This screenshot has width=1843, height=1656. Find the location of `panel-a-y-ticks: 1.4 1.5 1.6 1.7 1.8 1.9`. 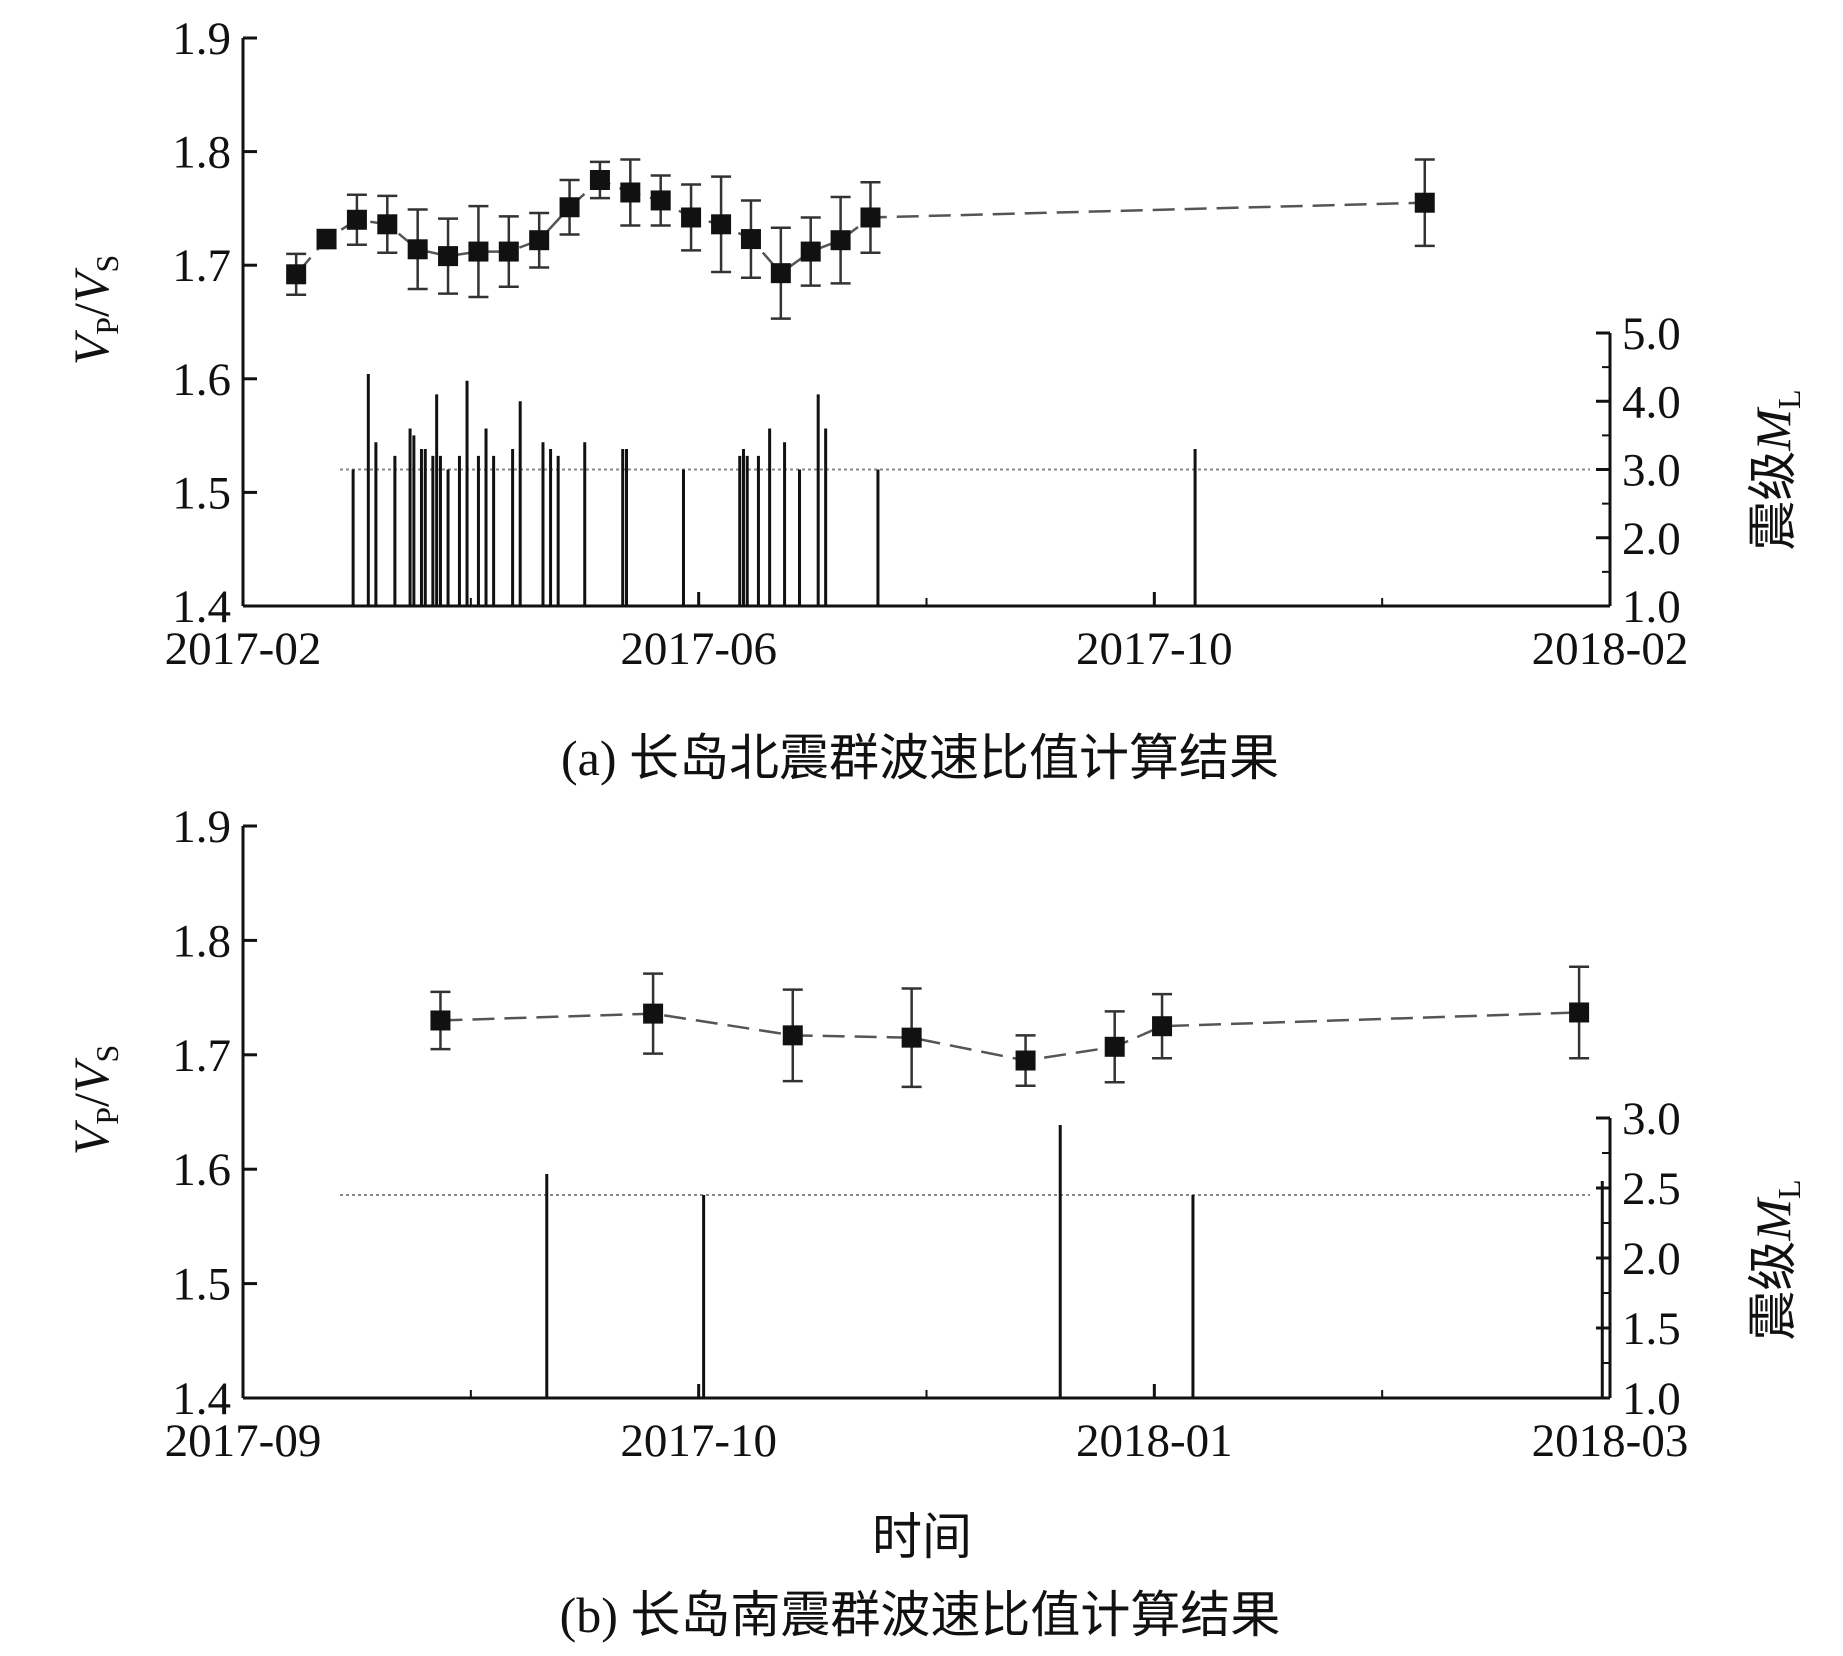

panel-a-y-ticks: 1.4 1.5 1.6 1.7 1.8 1.9 is located at coordinates (214, 323).